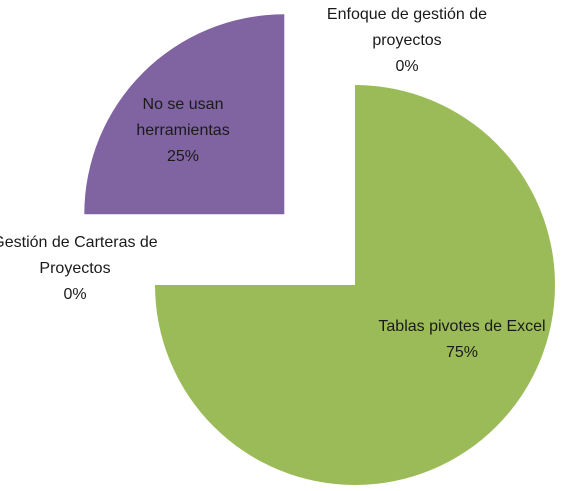 The width and height of the screenshot is (561, 491). I want to click on slice-label: Enfoque de gestión de proyectos 0%, so click(407, 41).